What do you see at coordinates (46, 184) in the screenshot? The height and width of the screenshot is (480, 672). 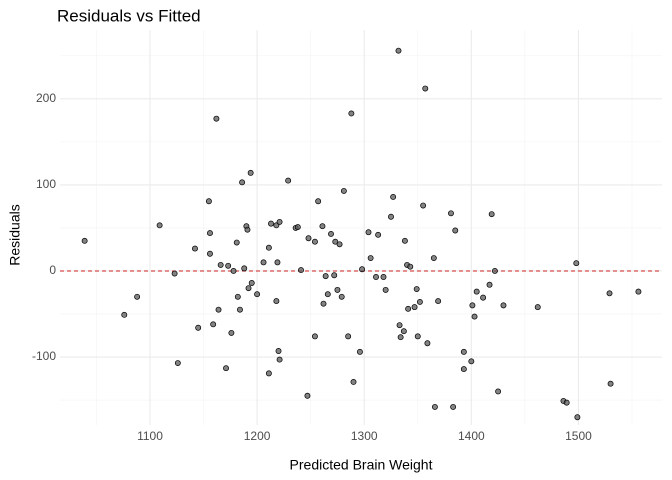 I see `y-tick-label: 100` at bounding box center [46, 184].